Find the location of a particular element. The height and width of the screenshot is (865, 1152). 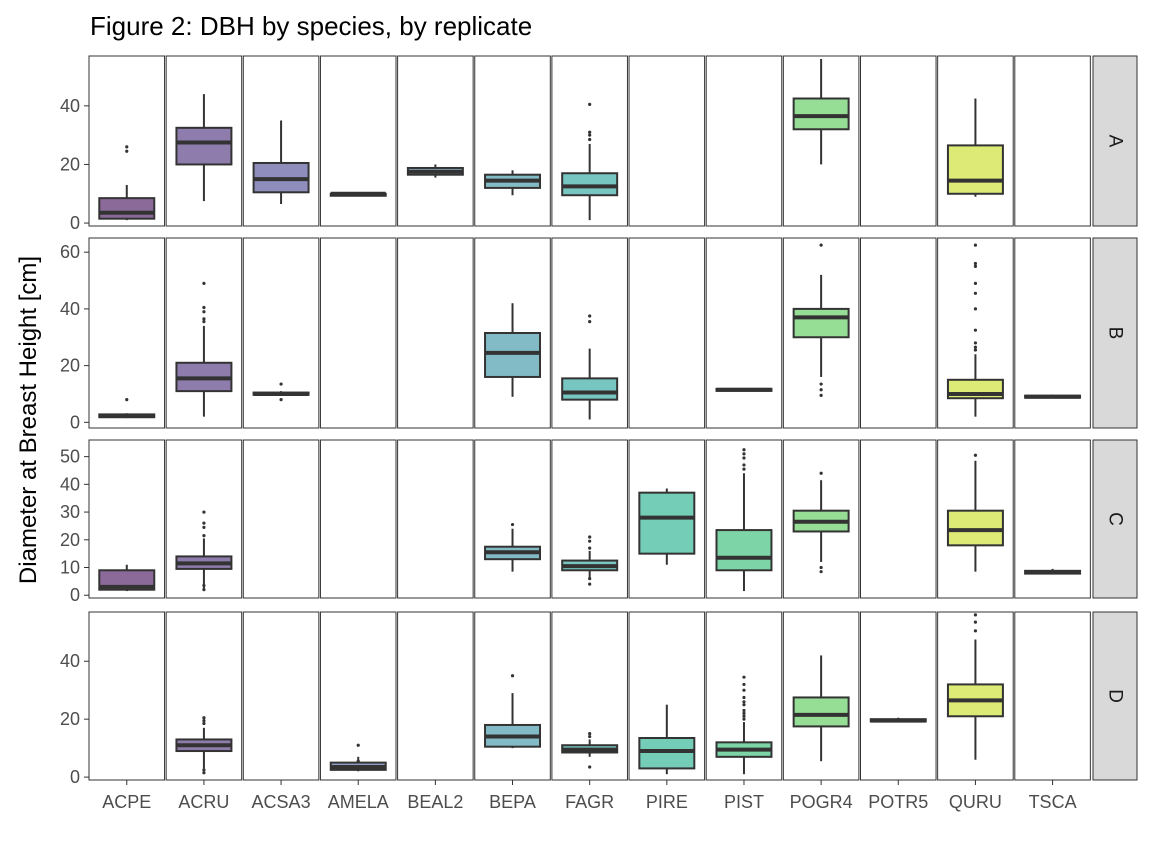

box-TSCA is located at coordinates (1053, 571).